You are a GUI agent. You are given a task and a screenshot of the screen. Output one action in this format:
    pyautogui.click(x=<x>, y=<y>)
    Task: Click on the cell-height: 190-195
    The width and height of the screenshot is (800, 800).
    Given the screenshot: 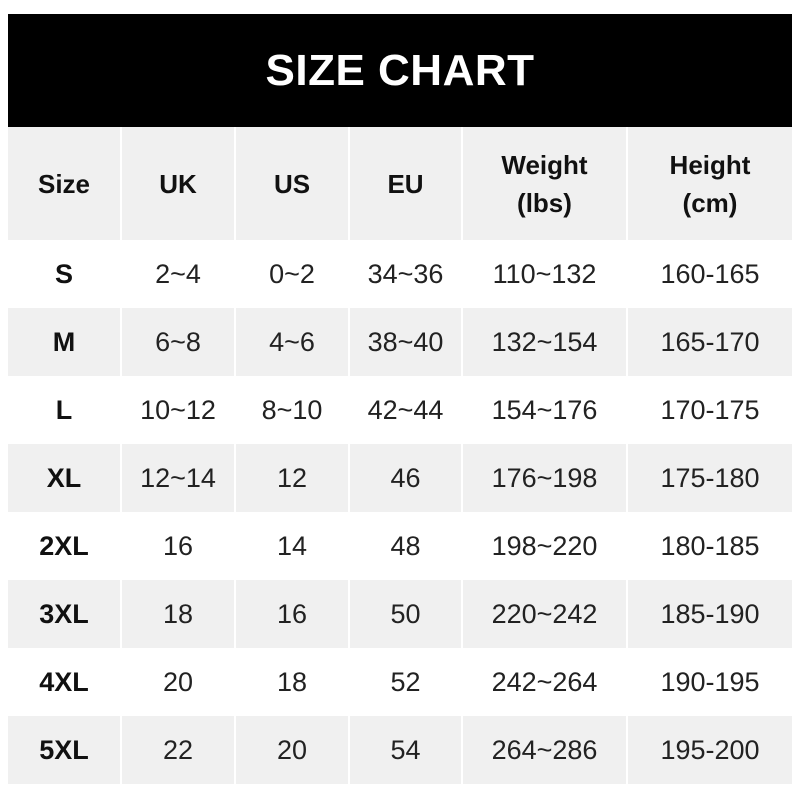 What is the action you would take?
    pyautogui.click(x=709, y=682)
    